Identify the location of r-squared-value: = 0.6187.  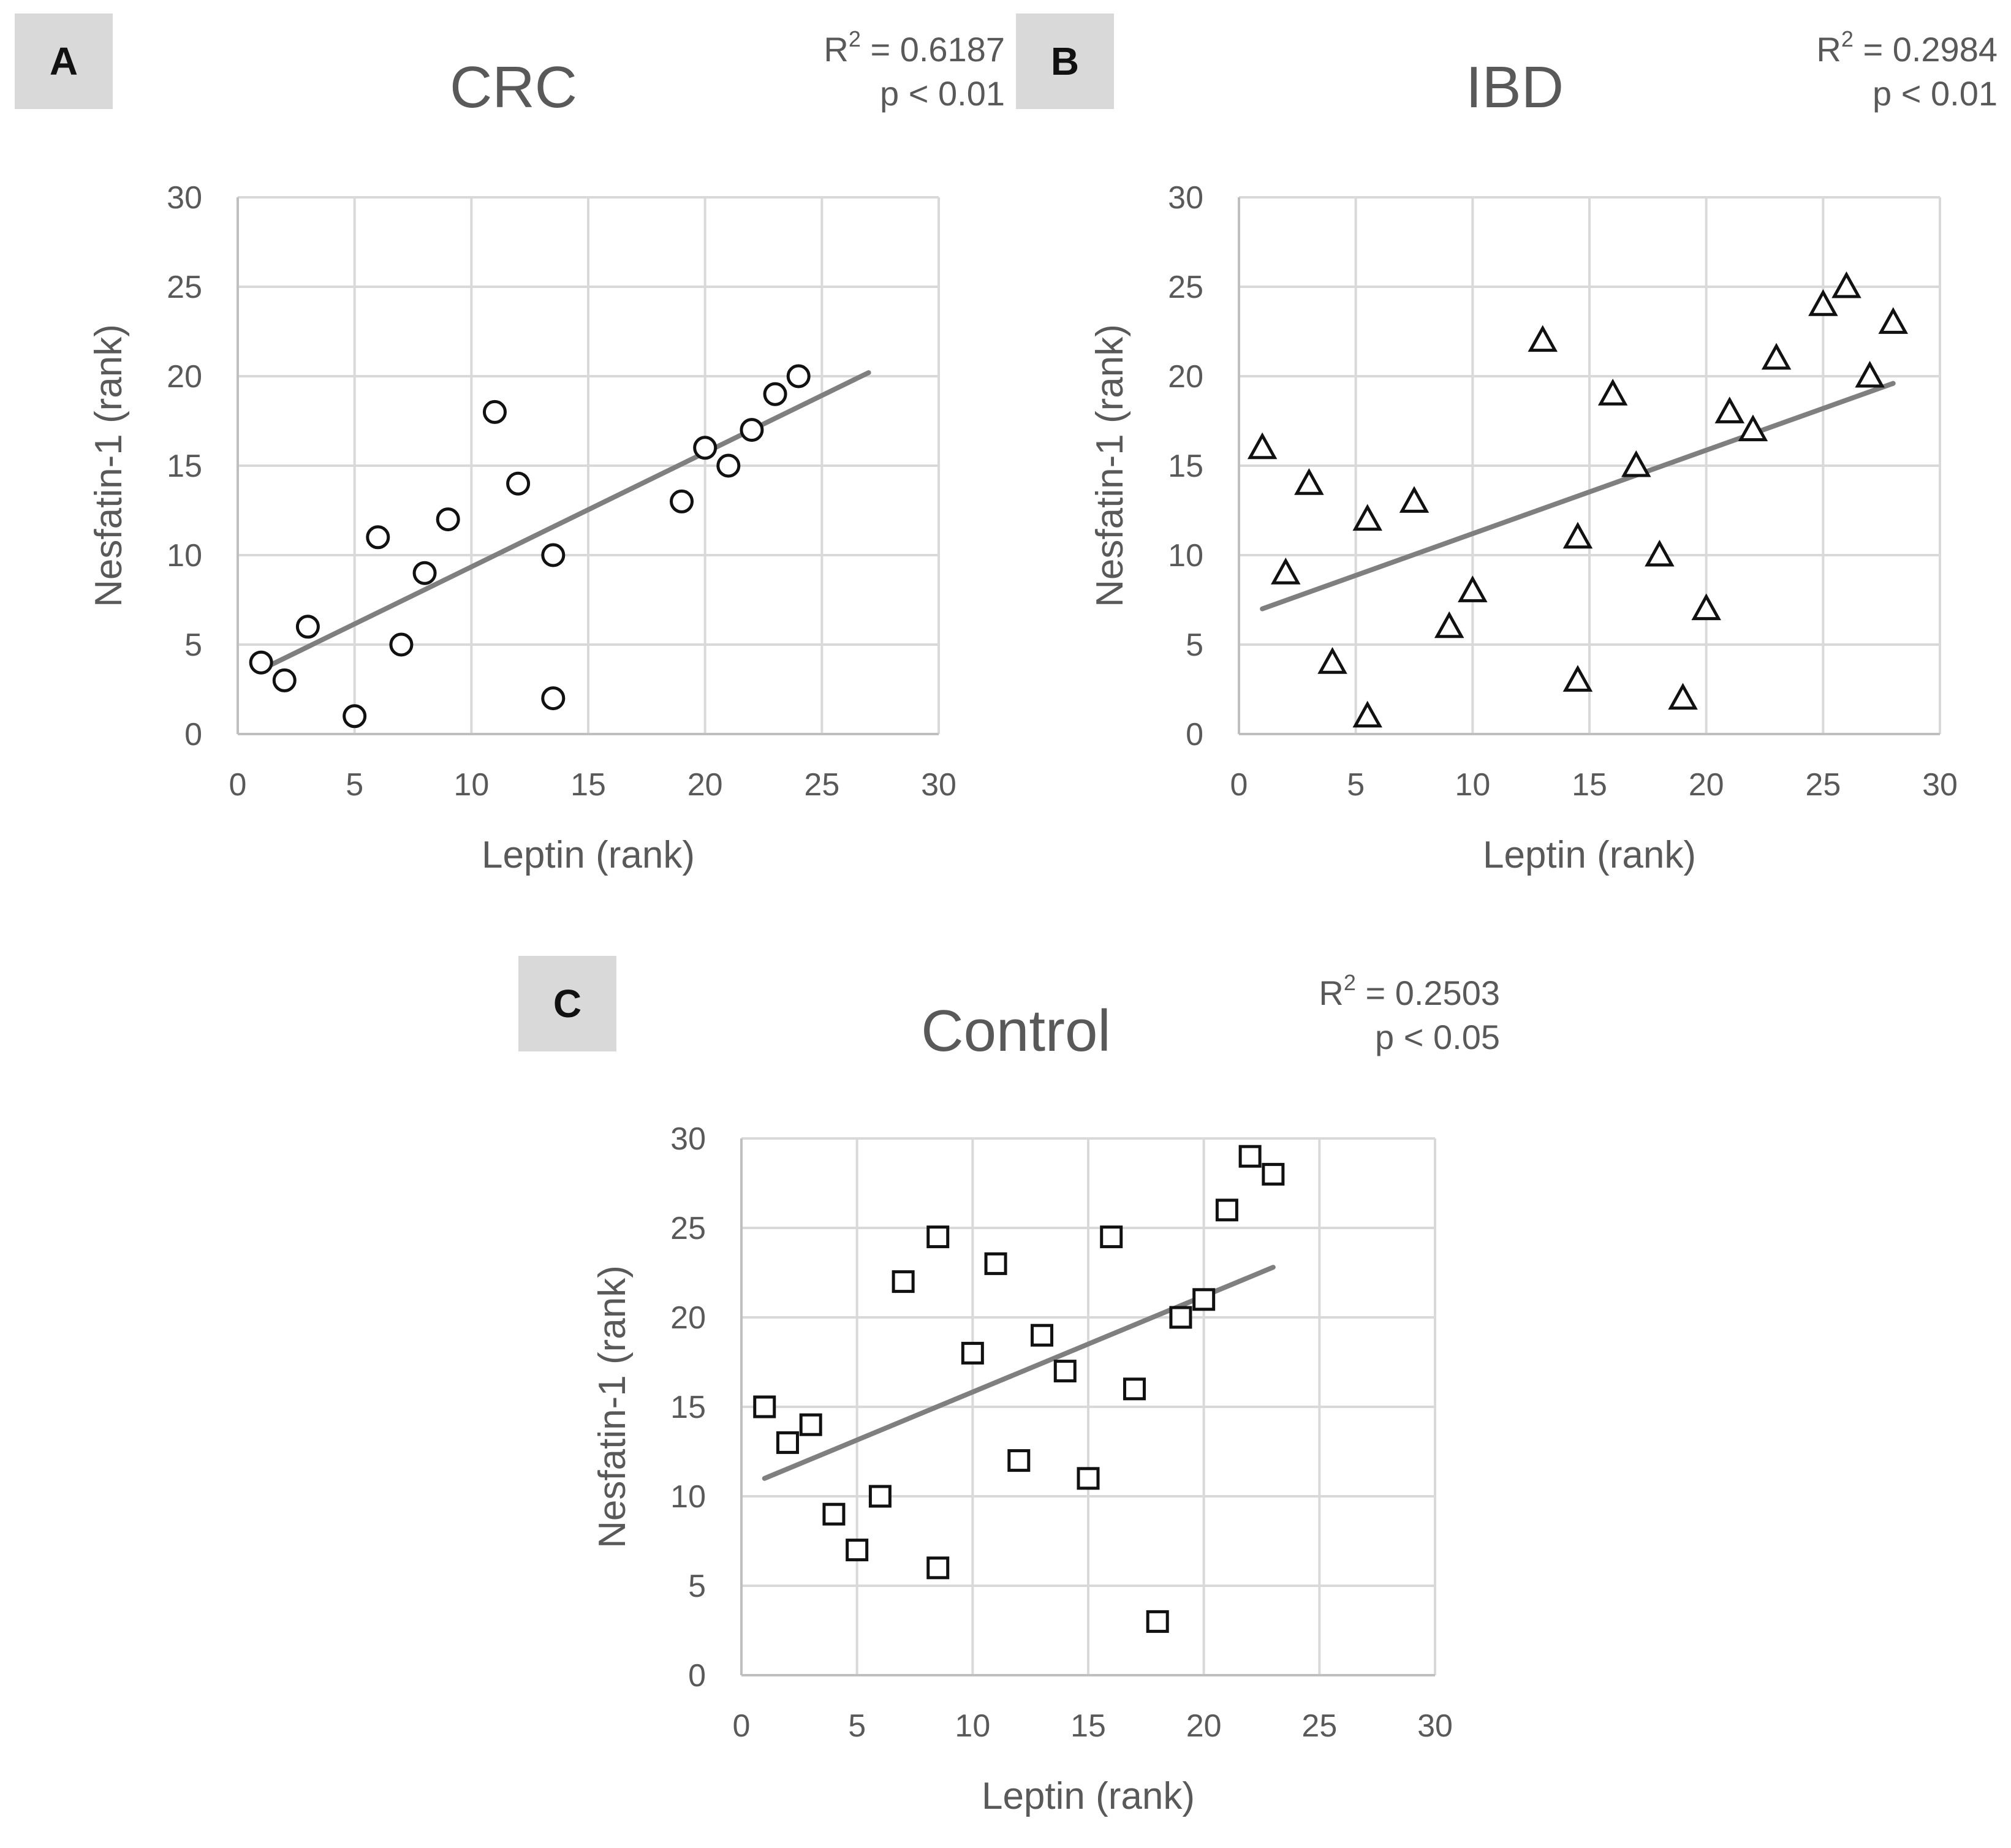
(933, 49).